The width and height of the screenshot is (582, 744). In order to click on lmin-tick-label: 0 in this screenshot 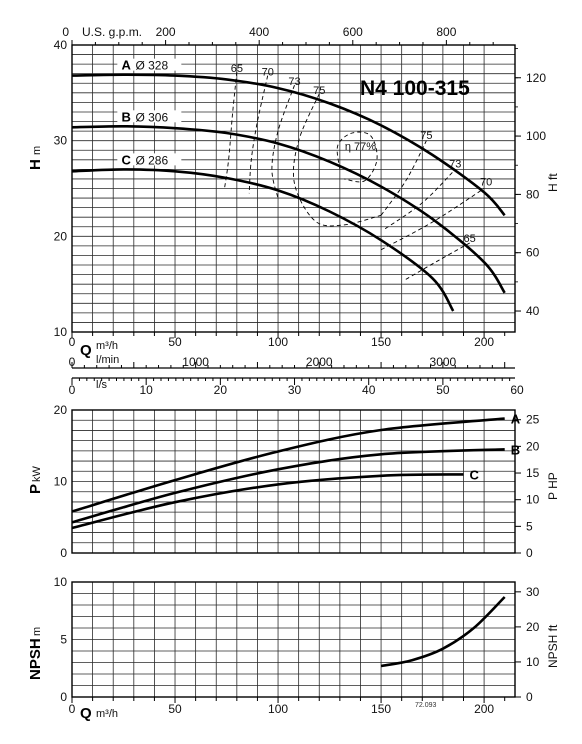, I will do `click(72, 362)`.